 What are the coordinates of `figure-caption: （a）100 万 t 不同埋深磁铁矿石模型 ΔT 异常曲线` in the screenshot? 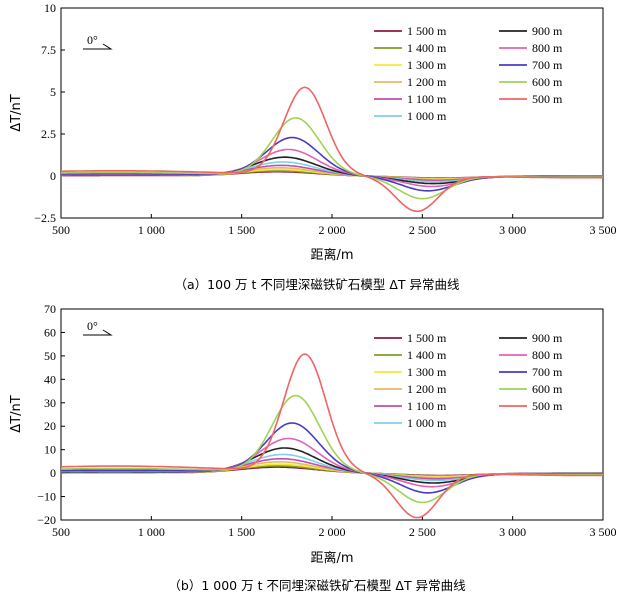 It's located at (317, 284).